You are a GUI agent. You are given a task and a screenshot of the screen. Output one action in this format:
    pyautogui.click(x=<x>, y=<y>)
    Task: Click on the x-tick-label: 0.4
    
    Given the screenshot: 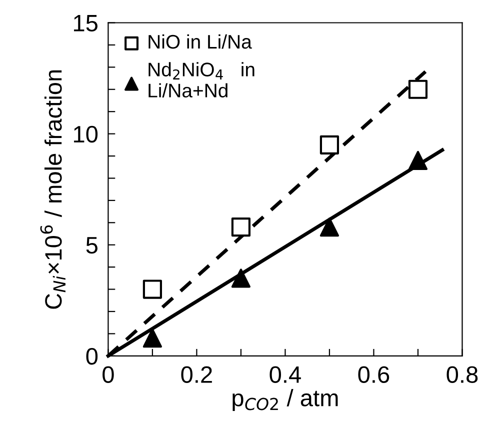 What is the action you would take?
    pyautogui.click(x=285, y=374)
    